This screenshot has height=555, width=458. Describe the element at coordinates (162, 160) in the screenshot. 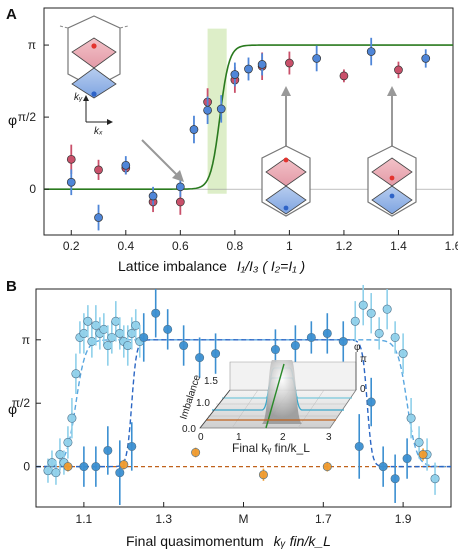

I see `arrow-to-transition` at that location.